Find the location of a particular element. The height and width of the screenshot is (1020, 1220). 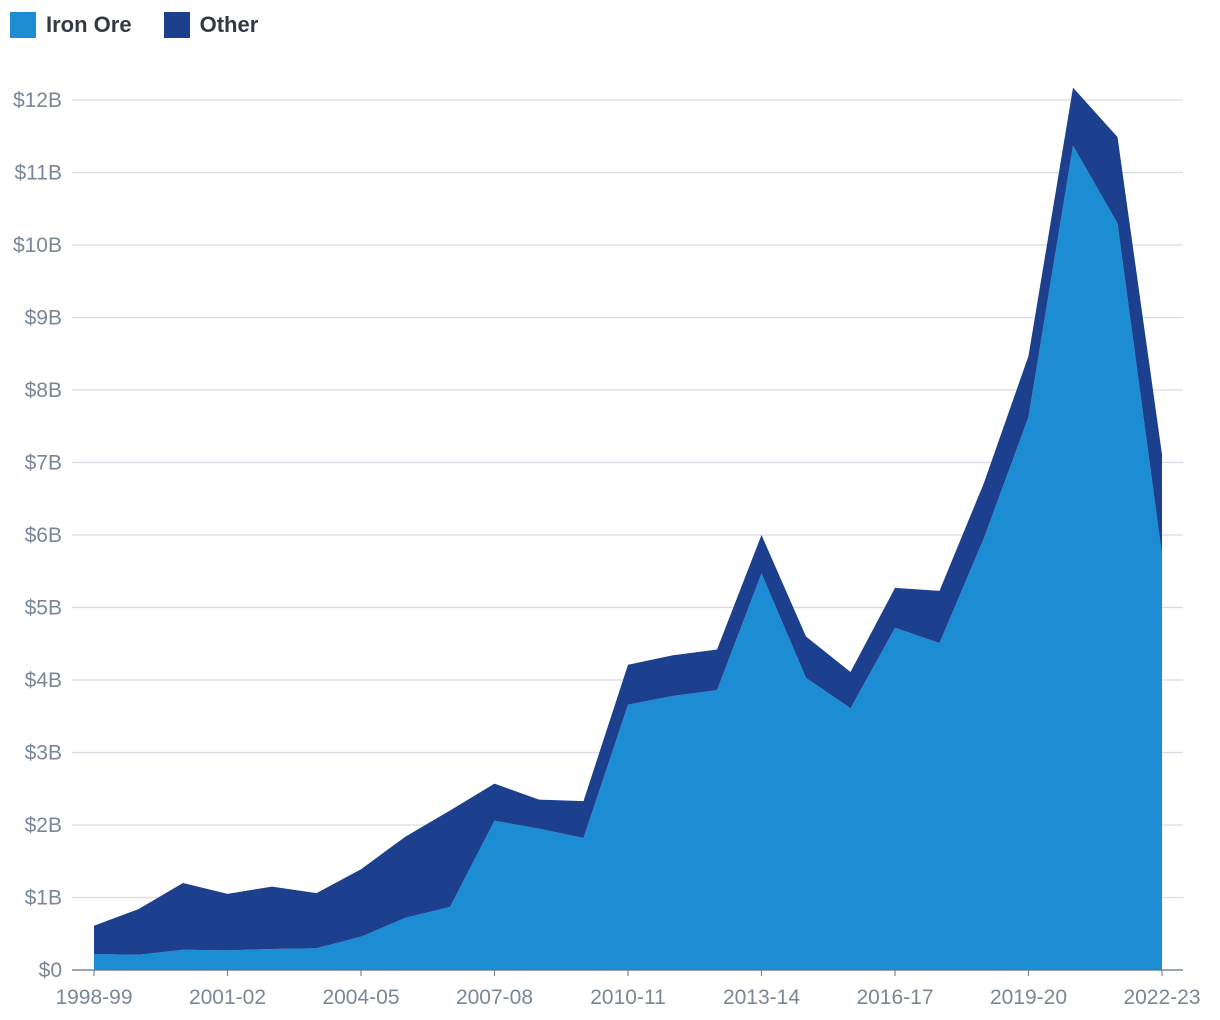

y-tick-label: $9B is located at coordinates (43, 318).